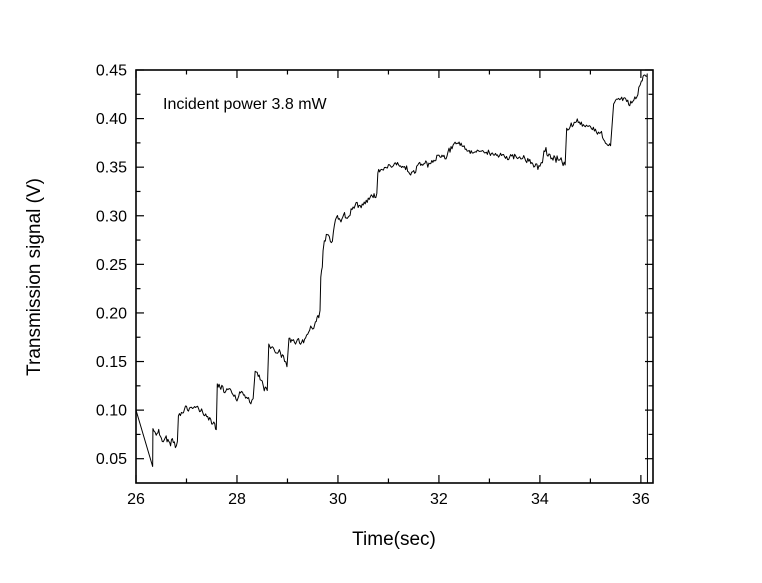 Image resolution: width=762 pixels, height=583 pixels. What do you see at coordinates (641, 499) in the screenshot?
I see `x-tick-label: 36` at bounding box center [641, 499].